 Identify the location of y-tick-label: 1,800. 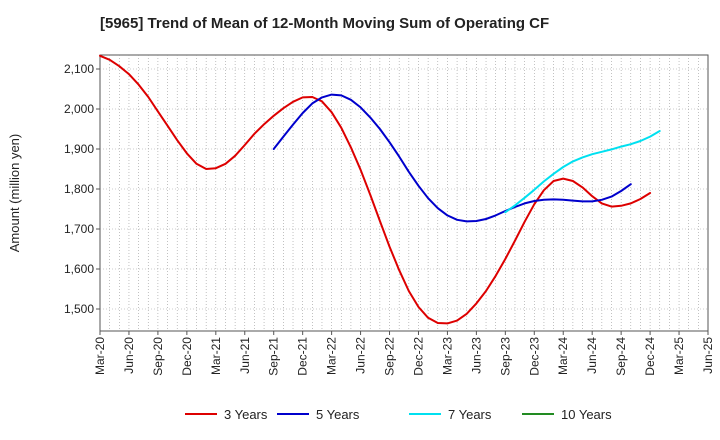
(79, 189).